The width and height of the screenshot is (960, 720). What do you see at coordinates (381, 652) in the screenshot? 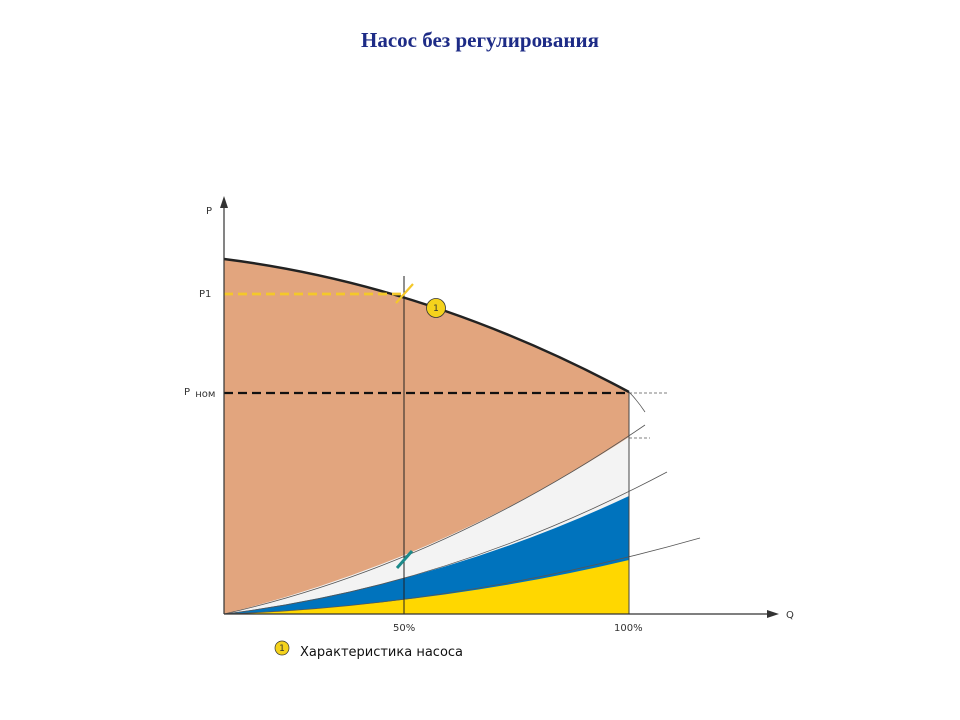
I see `legend-text: Характеристика насоса` at bounding box center [381, 652].